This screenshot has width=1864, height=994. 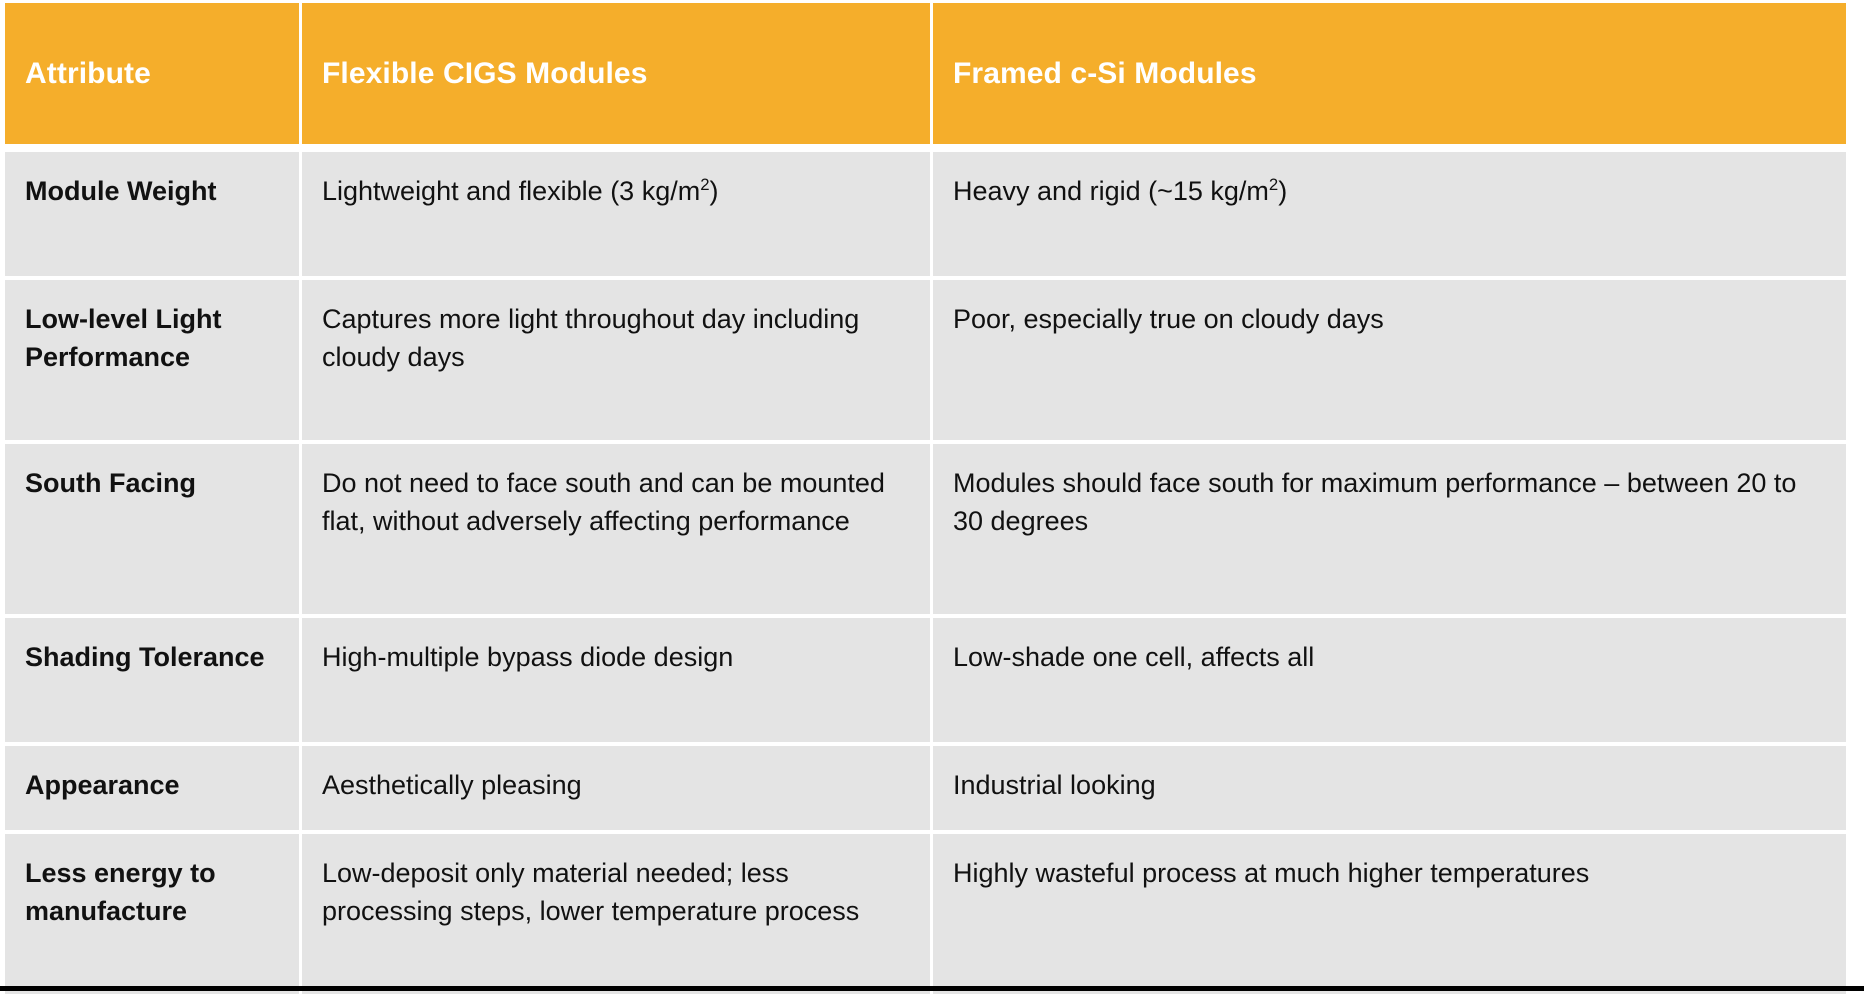 I want to click on cell-csi-low-level-light-performance: Poor, especially true on cloudy days, so click(x=1389, y=362).